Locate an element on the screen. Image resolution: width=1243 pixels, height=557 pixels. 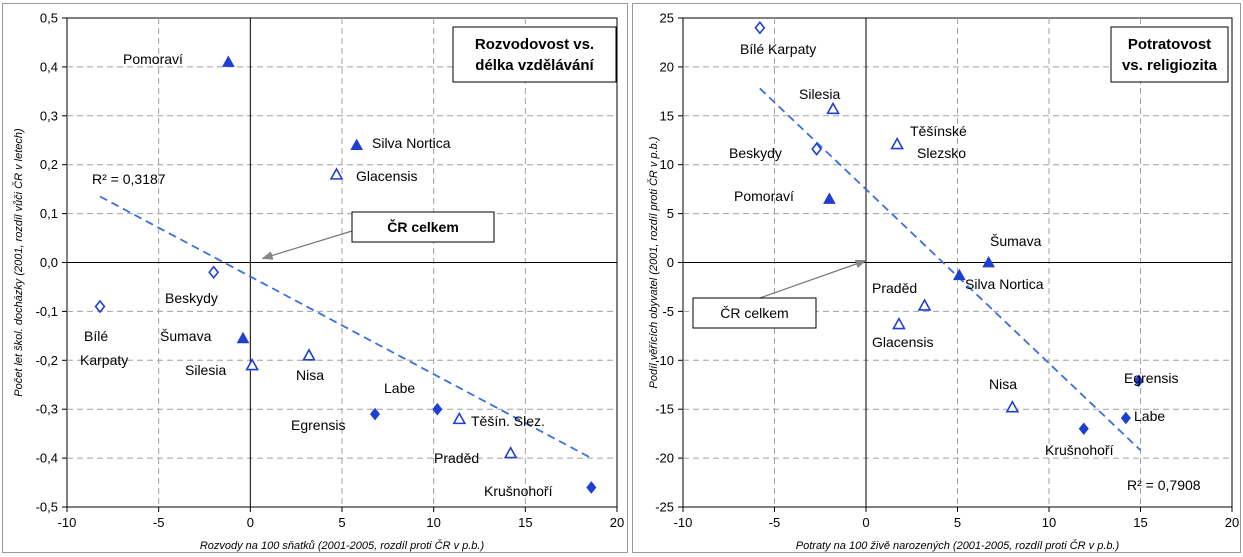
chart-0-x-tick-label: -10 is located at coordinates (67, 522).